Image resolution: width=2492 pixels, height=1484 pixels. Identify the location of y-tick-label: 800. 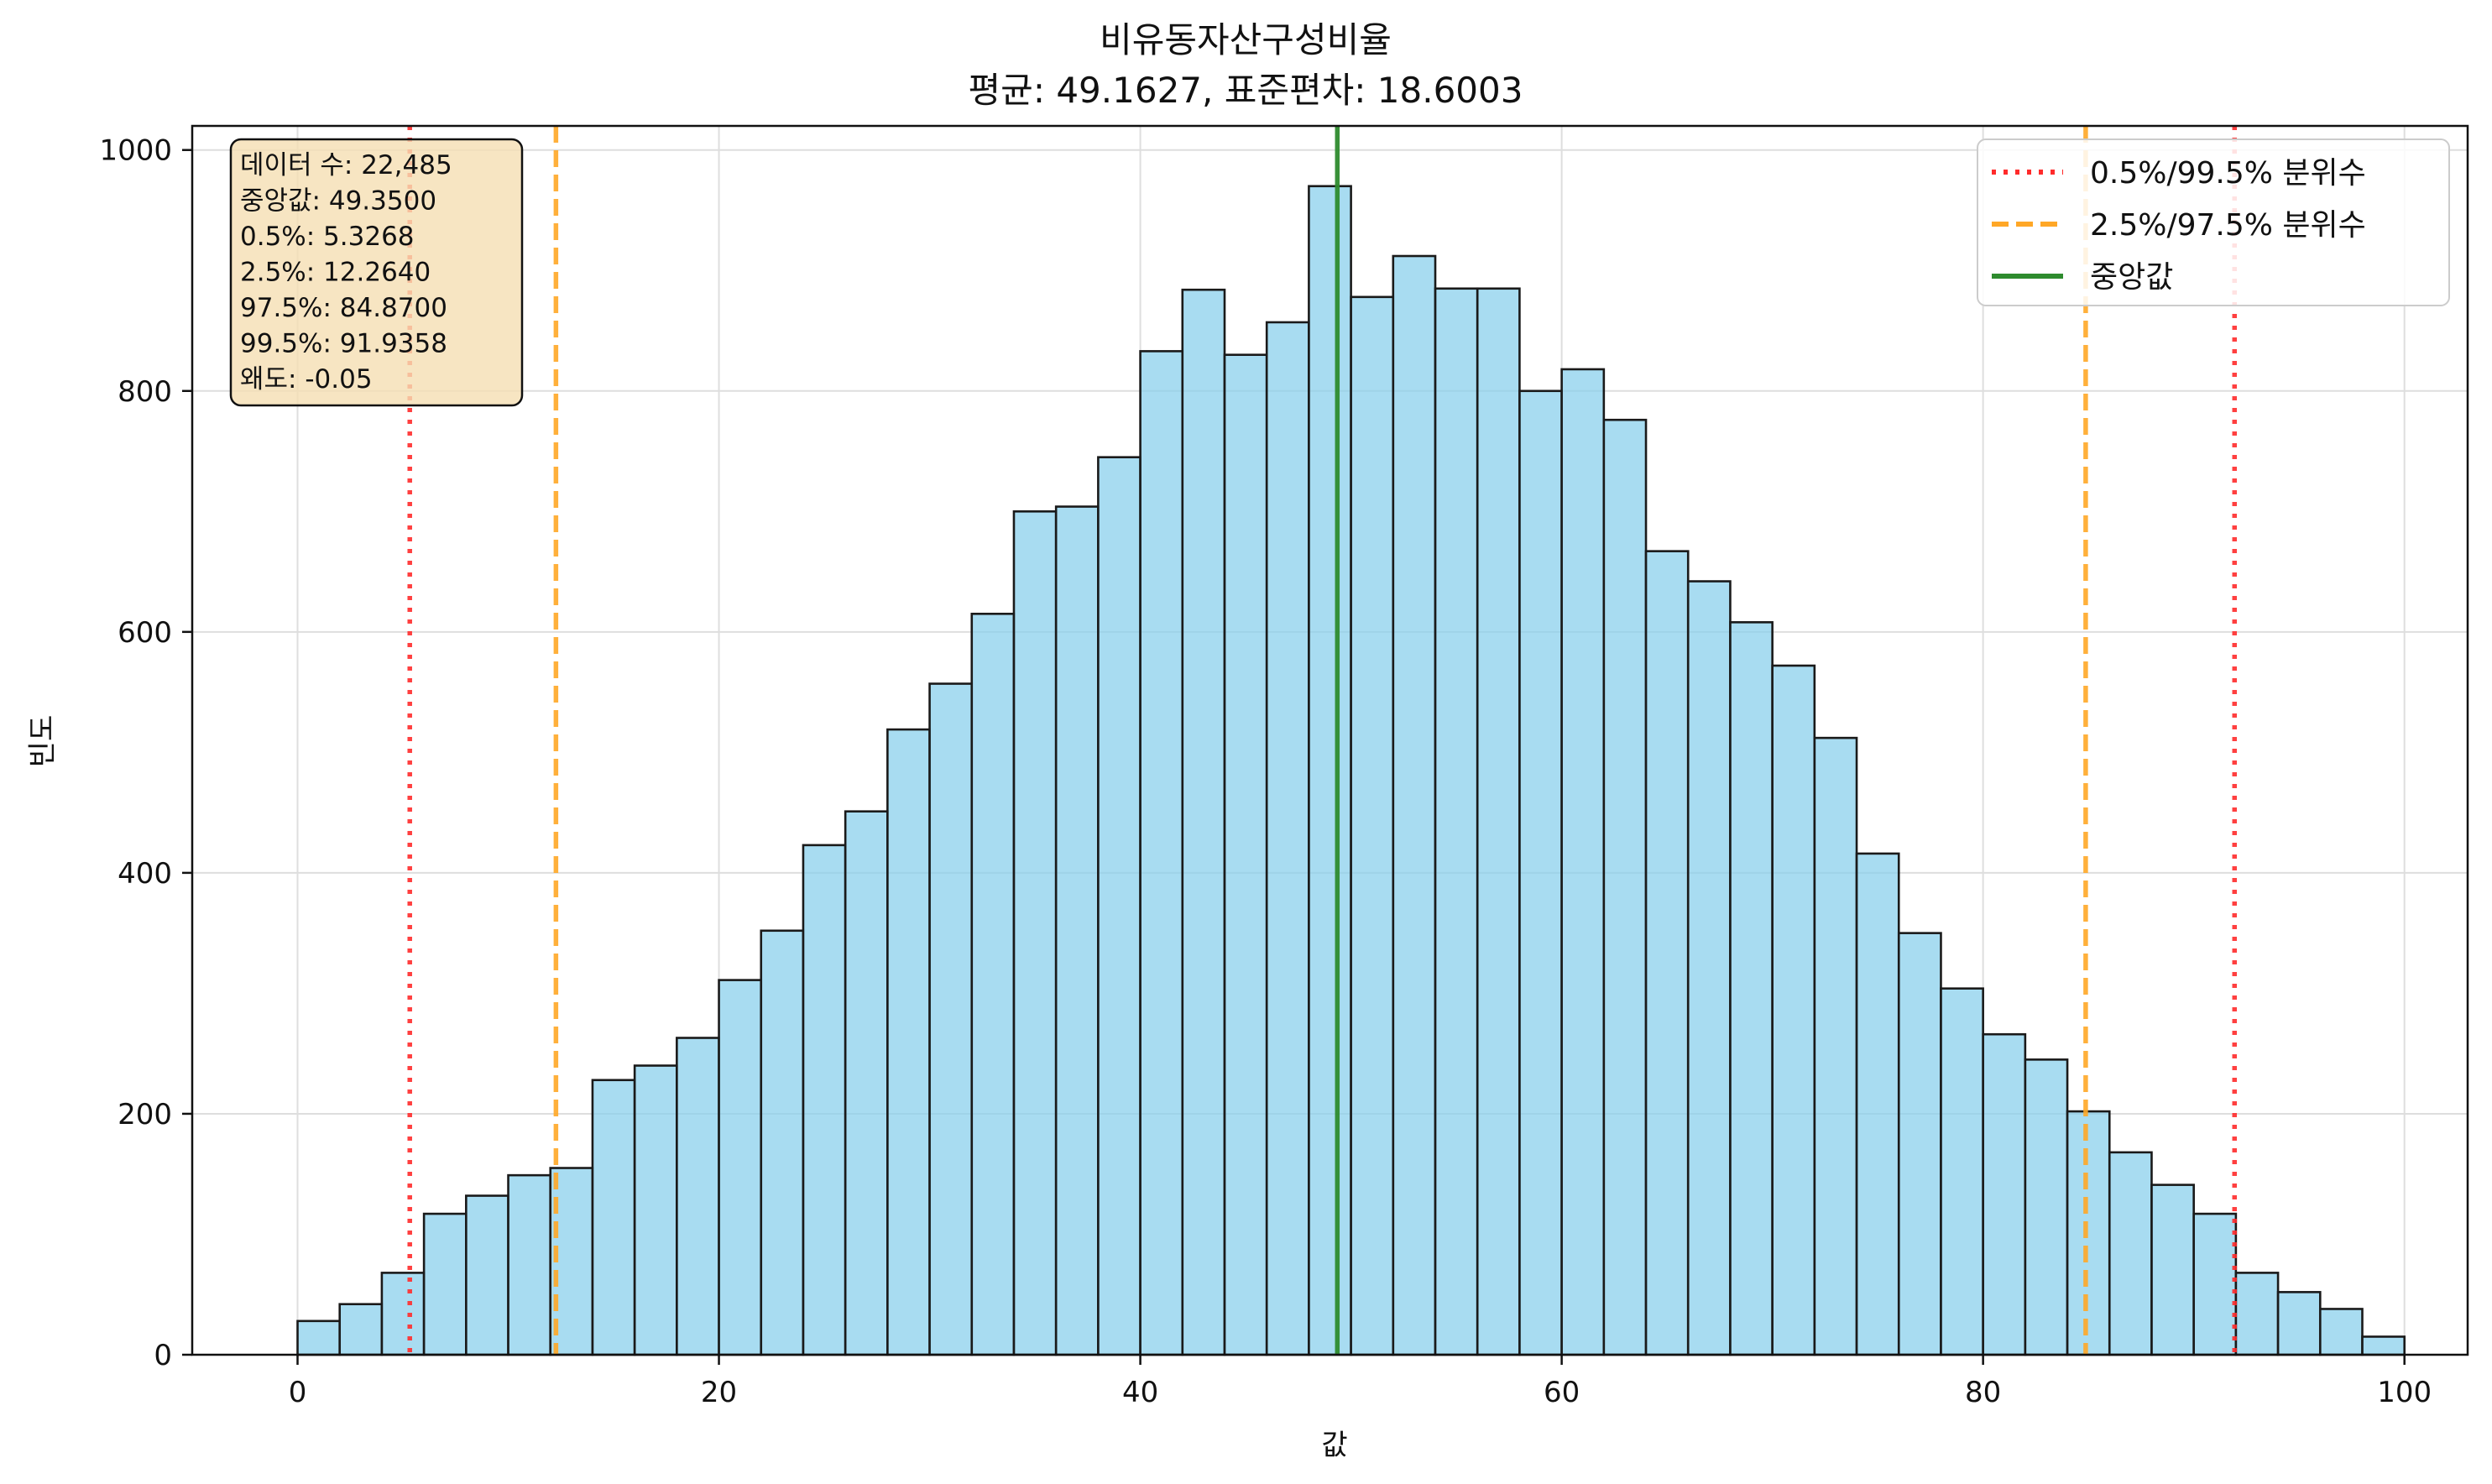
(145, 392).